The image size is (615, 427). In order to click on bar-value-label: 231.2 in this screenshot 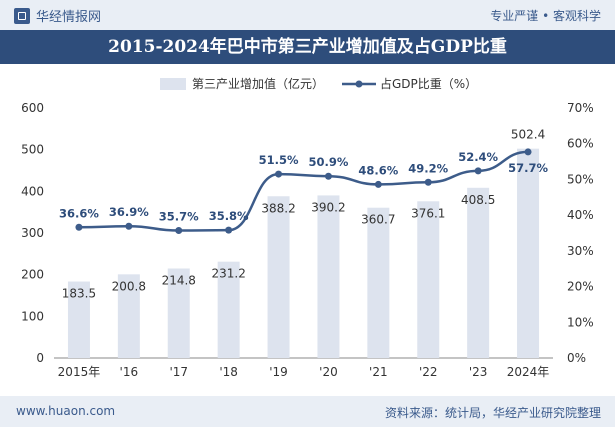, I will do `click(228, 274)`.